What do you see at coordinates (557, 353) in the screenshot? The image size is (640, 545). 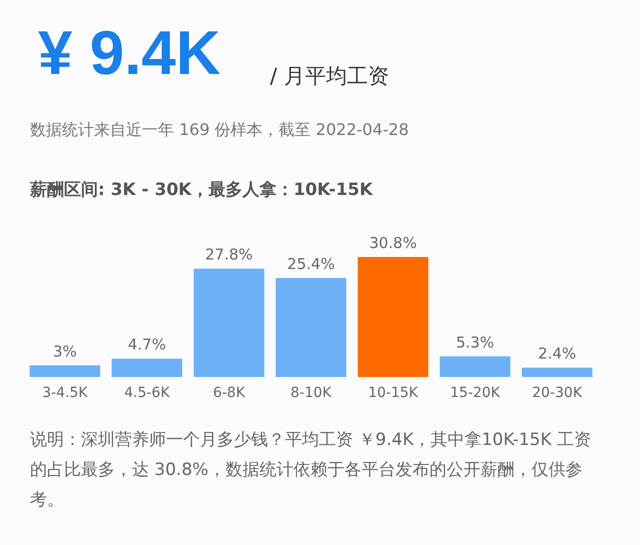 I see `data-label: 2.4%` at bounding box center [557, 353].